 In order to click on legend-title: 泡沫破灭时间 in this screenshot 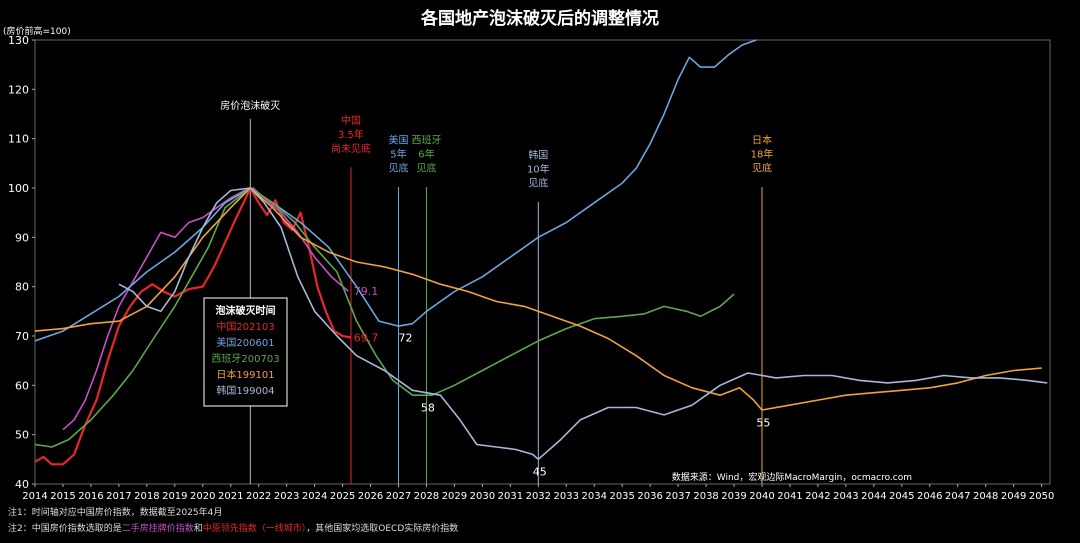, I will do `click(246, 310)`.